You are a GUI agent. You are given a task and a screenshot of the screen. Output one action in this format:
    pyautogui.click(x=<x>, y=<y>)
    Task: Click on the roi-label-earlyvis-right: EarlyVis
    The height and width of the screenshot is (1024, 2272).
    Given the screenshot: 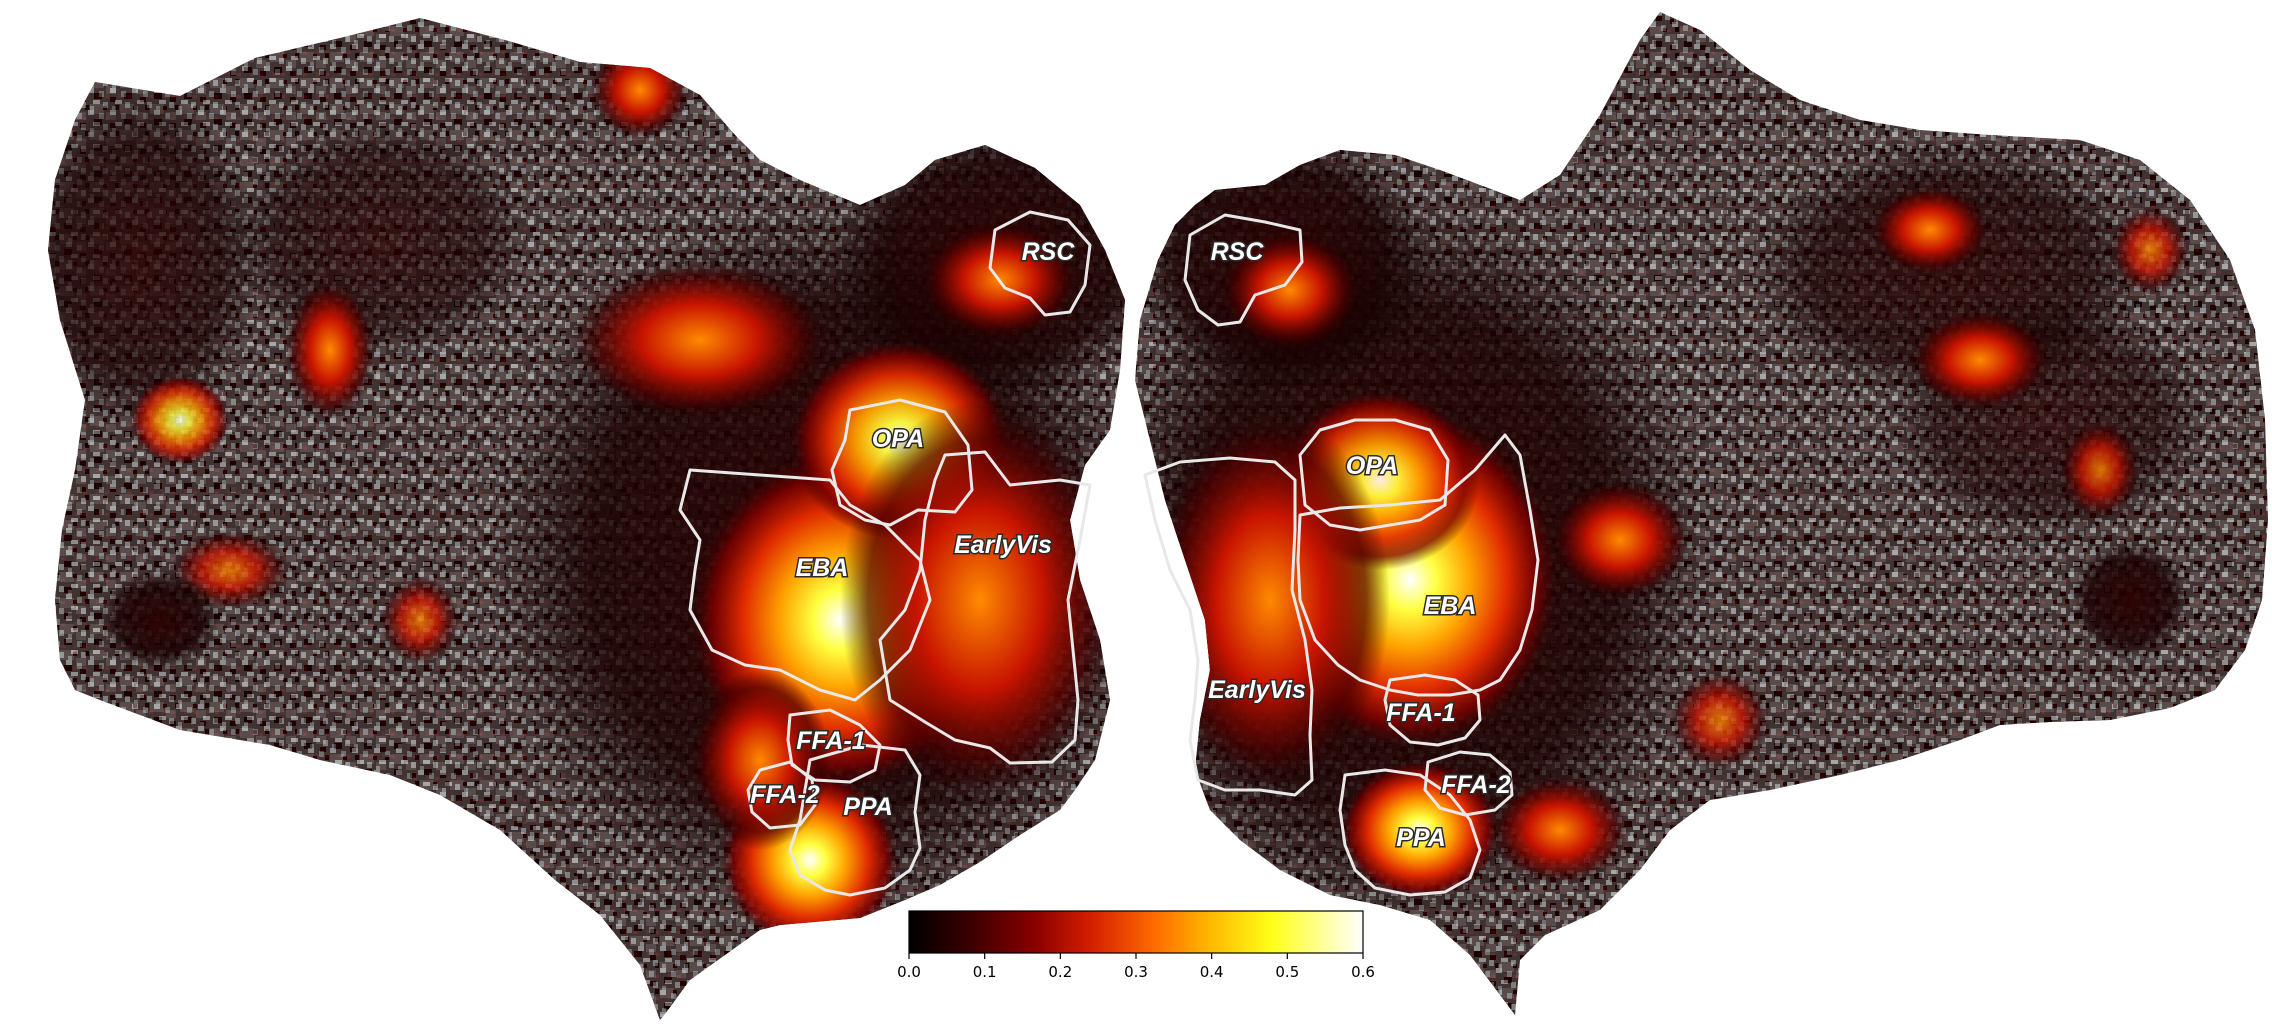 What is the action you would take?
    pyautogui.click(x=1257, y=690)
    